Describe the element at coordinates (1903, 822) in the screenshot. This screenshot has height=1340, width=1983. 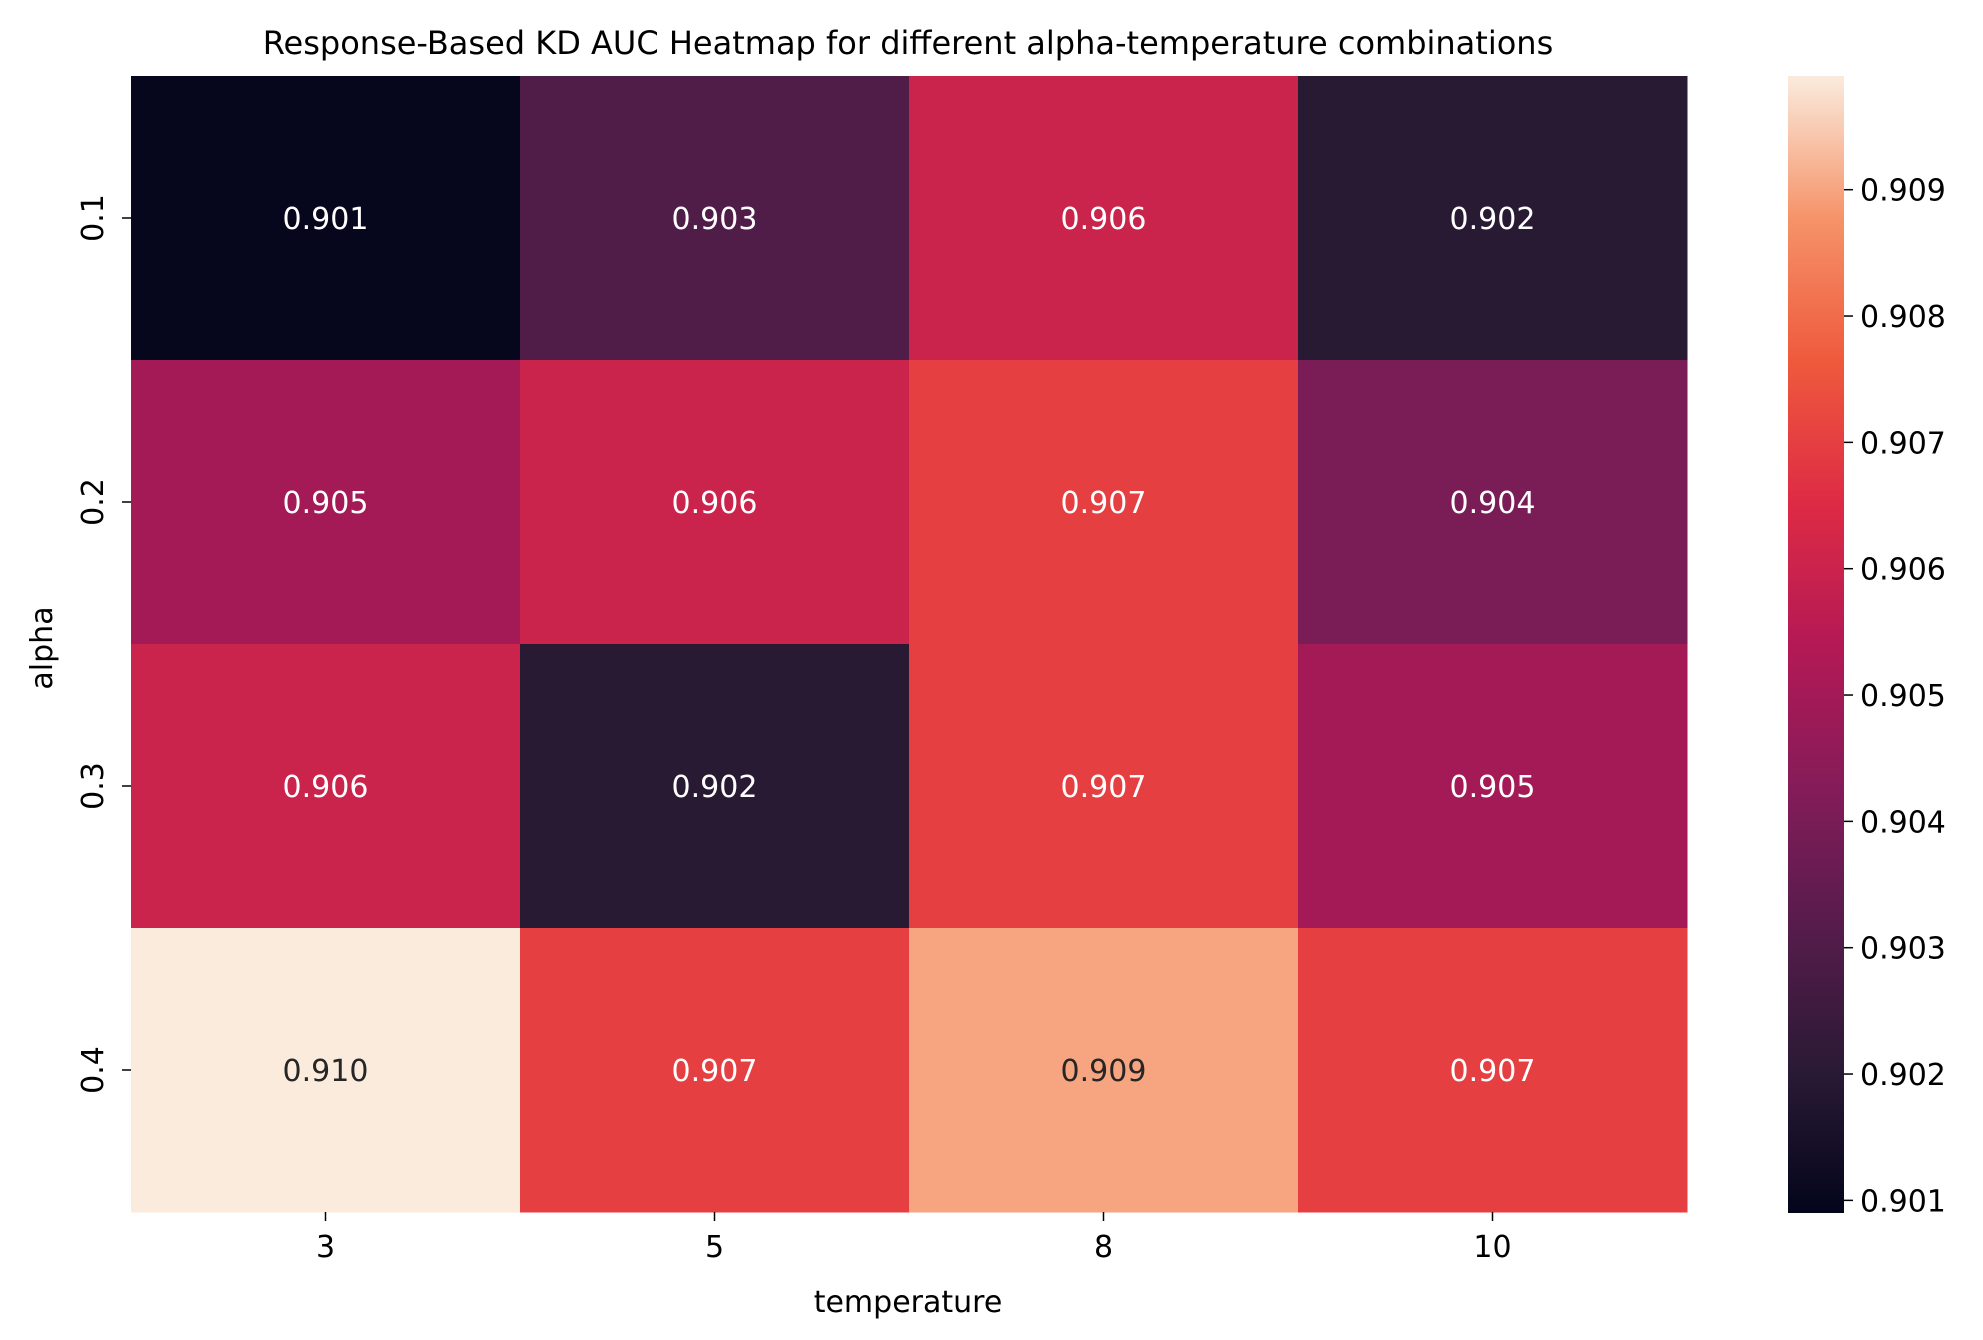
I see `colorbar-tick-label: 0.904` at that location.